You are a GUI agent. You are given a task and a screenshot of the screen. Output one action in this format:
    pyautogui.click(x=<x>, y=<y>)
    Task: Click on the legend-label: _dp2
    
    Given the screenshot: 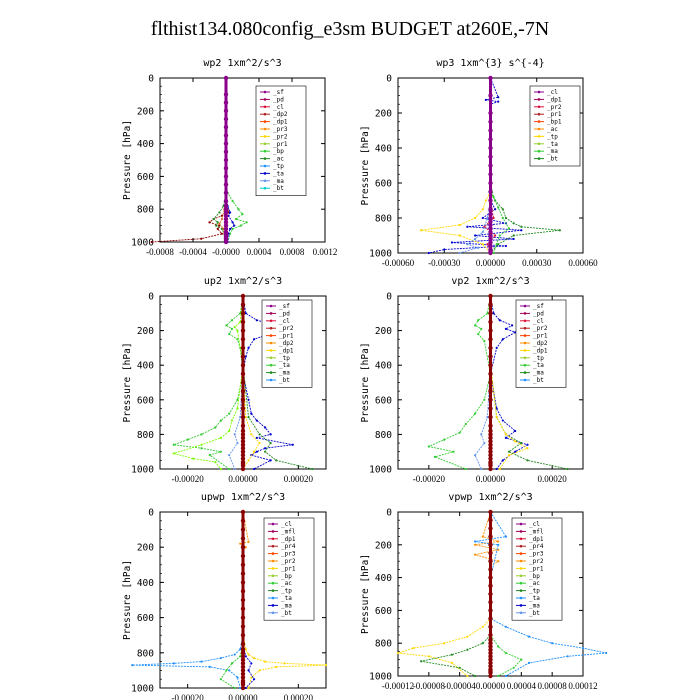 What is the action you would take?
    pyautogui.click(x=280, y=114)
    